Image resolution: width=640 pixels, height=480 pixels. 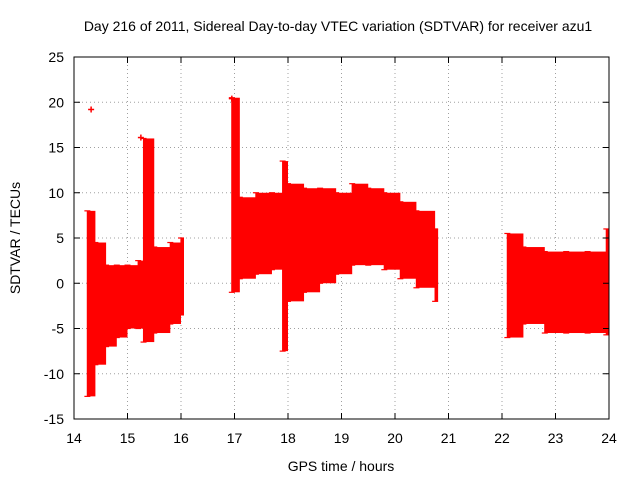 I want to click on x-tick-label: 24, so click(x=609, y=438).